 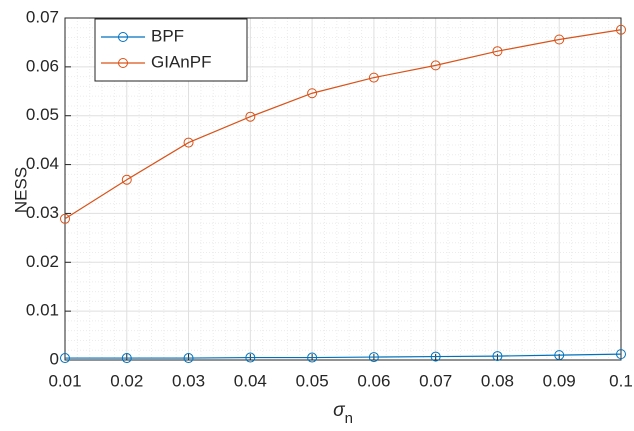 I want to click on series-line, so click(x=343, y=356).